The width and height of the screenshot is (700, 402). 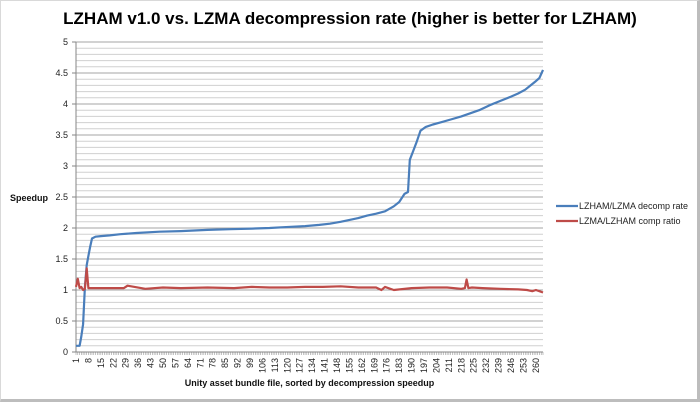 I want to click on x-tick-label: 113, so click(x=275, y=365).